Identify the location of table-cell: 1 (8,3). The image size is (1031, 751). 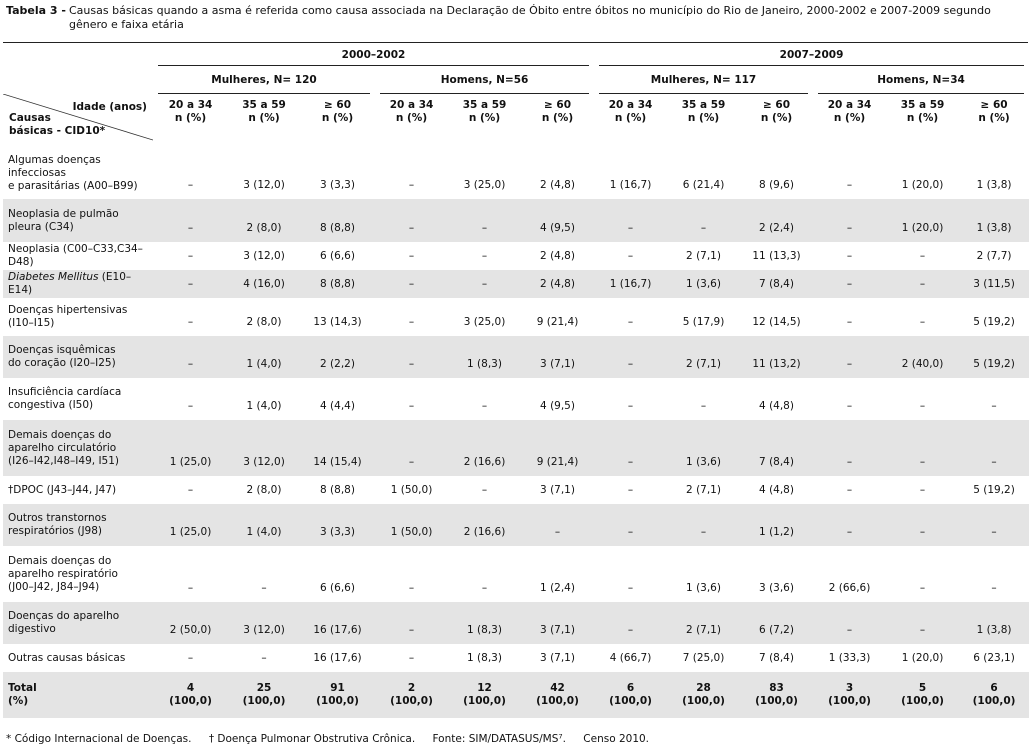
(484, 357).